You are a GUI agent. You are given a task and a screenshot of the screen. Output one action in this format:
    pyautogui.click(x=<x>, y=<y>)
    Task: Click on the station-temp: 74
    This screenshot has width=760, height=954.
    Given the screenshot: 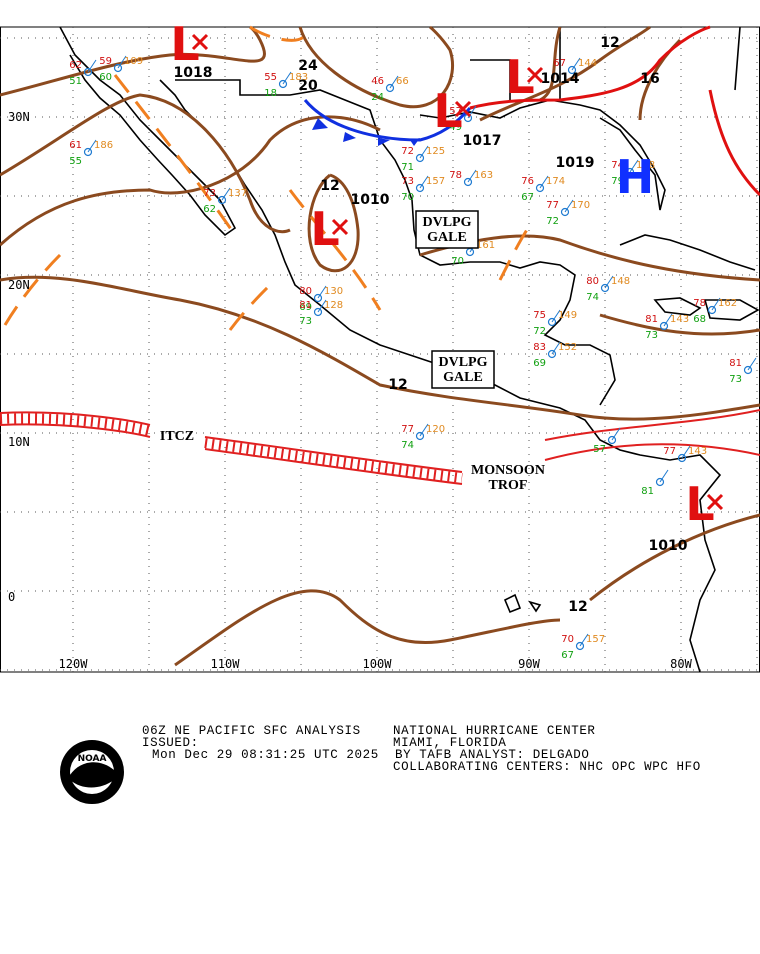 What is the action you would take?
    pyautogui.click(x=617, y=165)
    